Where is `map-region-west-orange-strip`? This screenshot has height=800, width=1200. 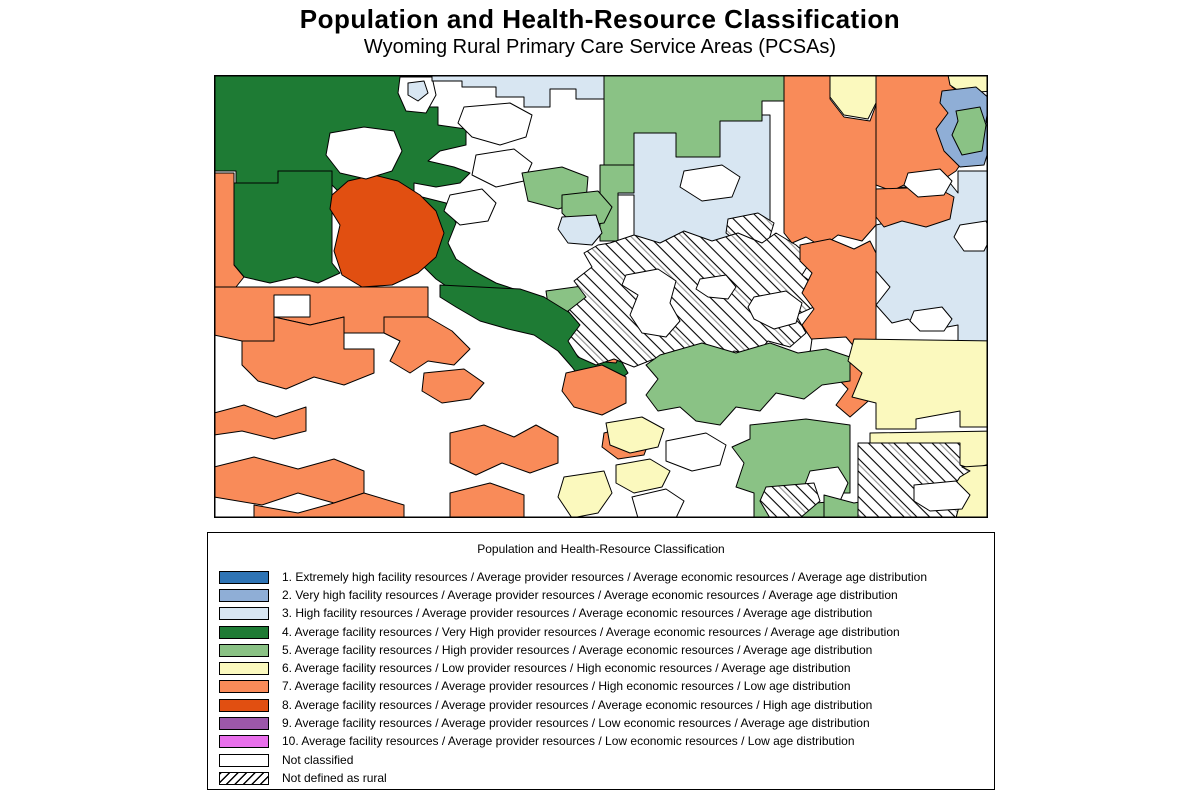
map-region-west-orange-strip is located at coordinates (229, 230).